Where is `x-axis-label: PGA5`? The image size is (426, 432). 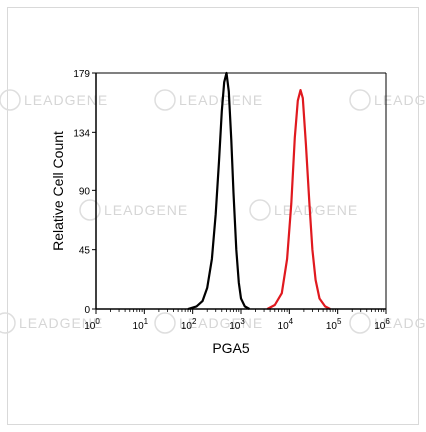 x-axis-label: PGA5 is located at coordinates (231, 348).